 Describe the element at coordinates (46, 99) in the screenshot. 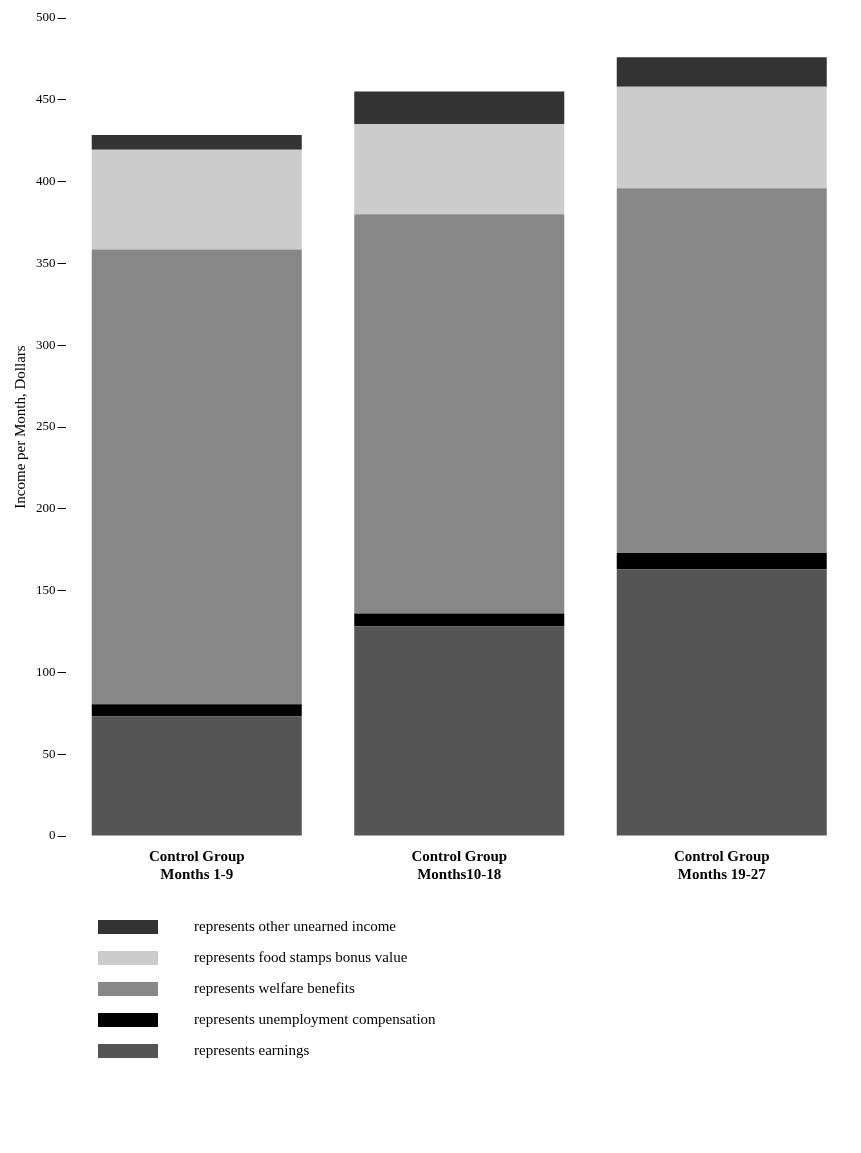

I see `y-tick-label: 450` at that location.